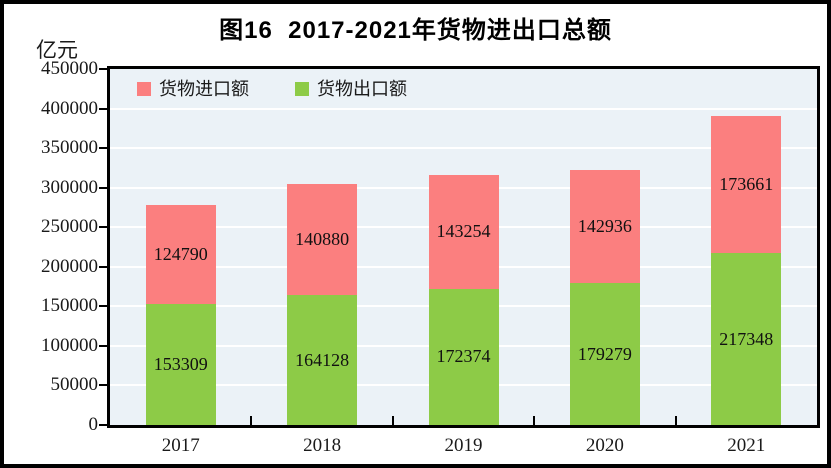 Image resolution: width=831 pixels, height=468 pixels. What do you see at coordinates (415, 30) in the screenshot?
I see `chart-title: 图16 2017-2021年货物进出口总额` at bounding box center [415, 30].